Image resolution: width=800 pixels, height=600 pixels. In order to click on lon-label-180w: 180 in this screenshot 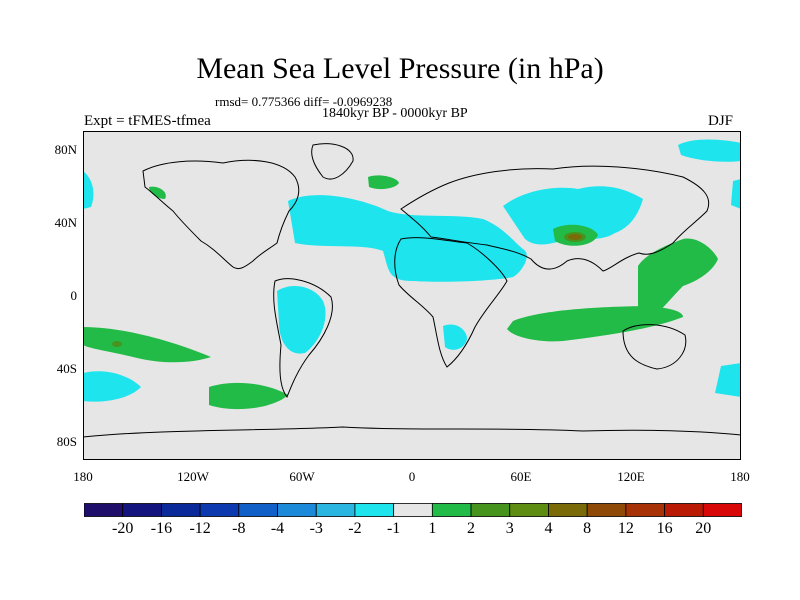, I will do `click(83, 476)`.